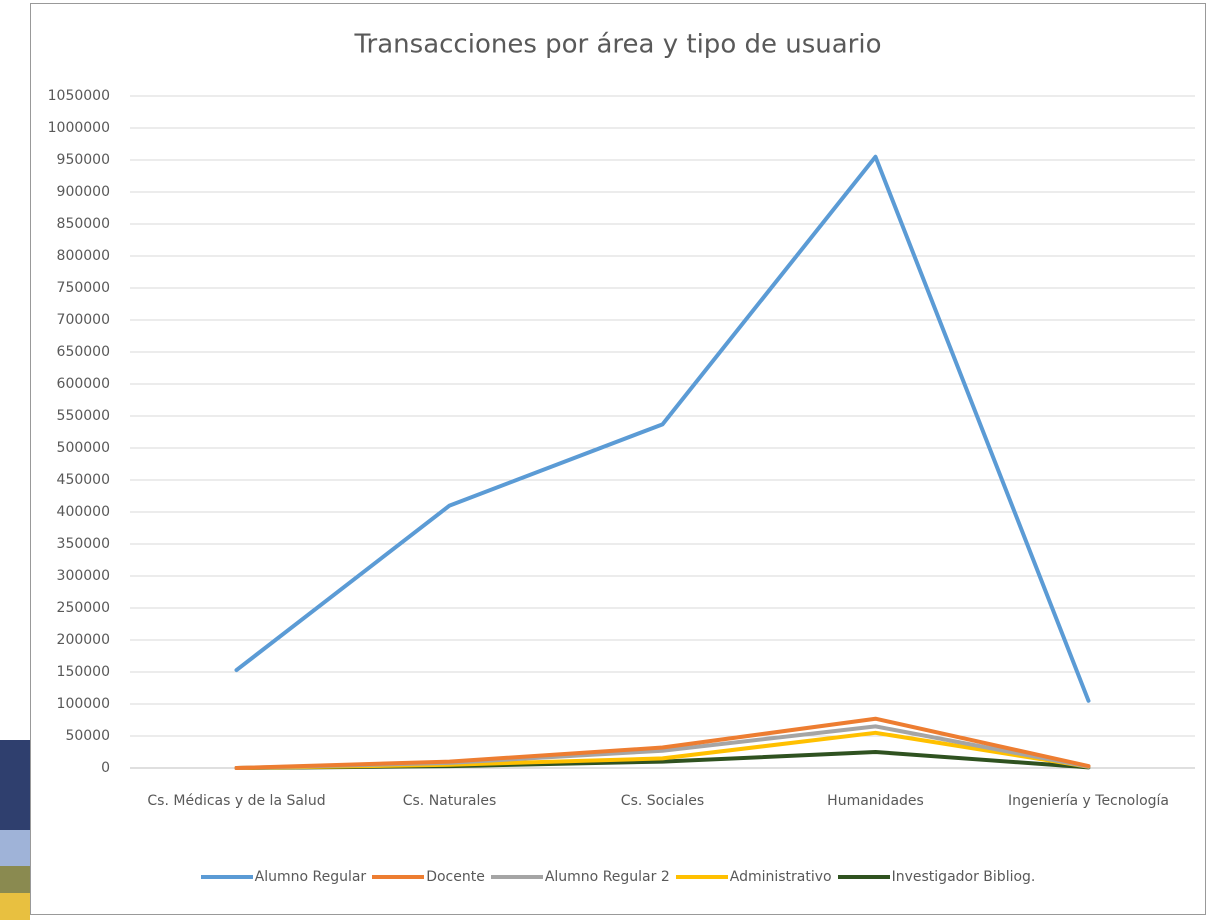  What do you see at coordinates (83, 192) in the screenshot?
I see `y-tick-label: 900000` at bounding box center [83, 192].